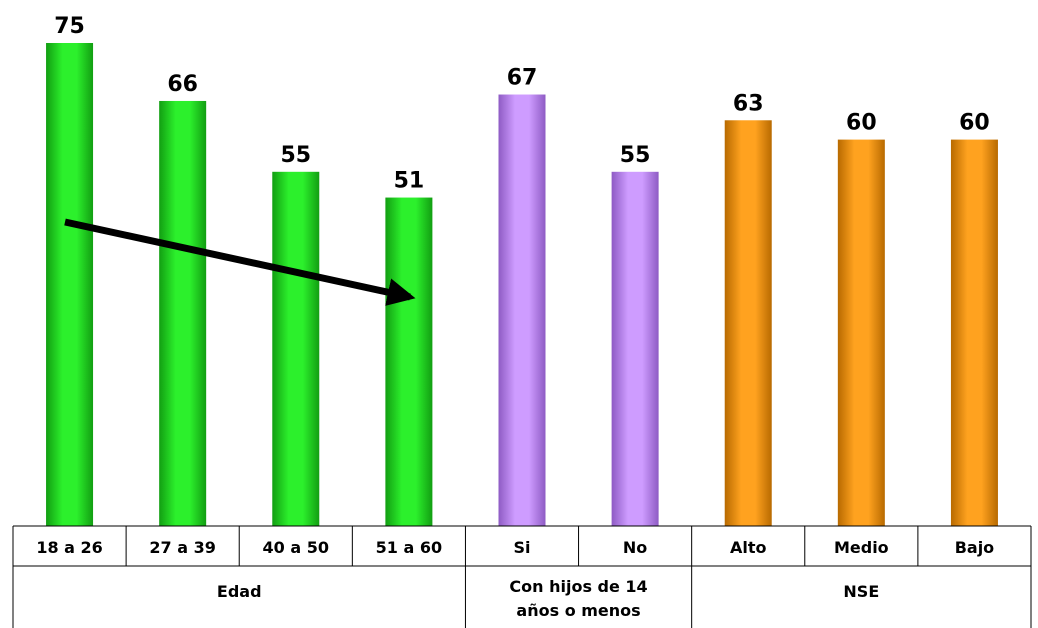 Image resolution: width=1038 pixels, height=628 pixels. Describe the element at coordinates (182, 547) in the screenshot. I see `category-tick-label: 27 a 39` at that location.